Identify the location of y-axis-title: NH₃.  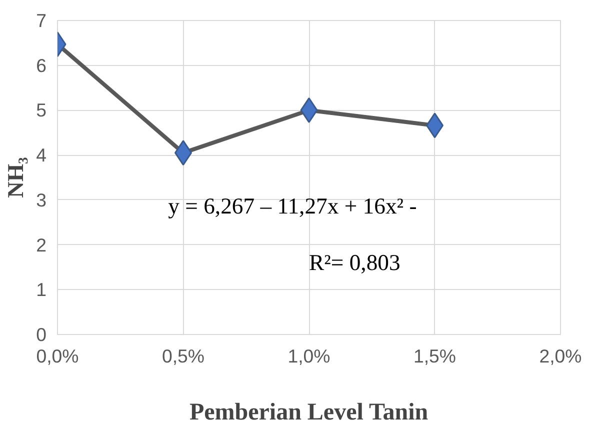
(15, 177).